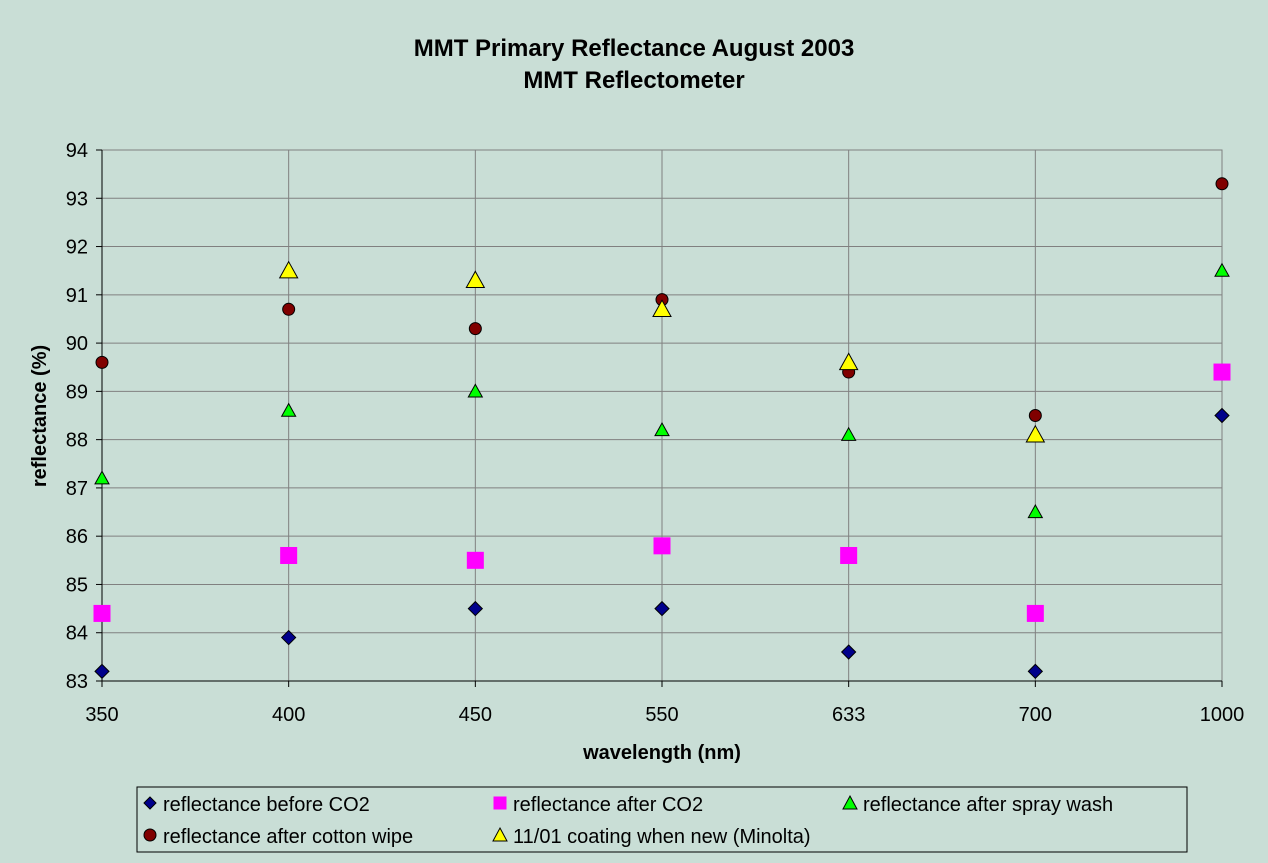 Image resolution: width=1268 pixels, height=863 pixels. I want to click on y-tick-label: 88, so click(77, 441).